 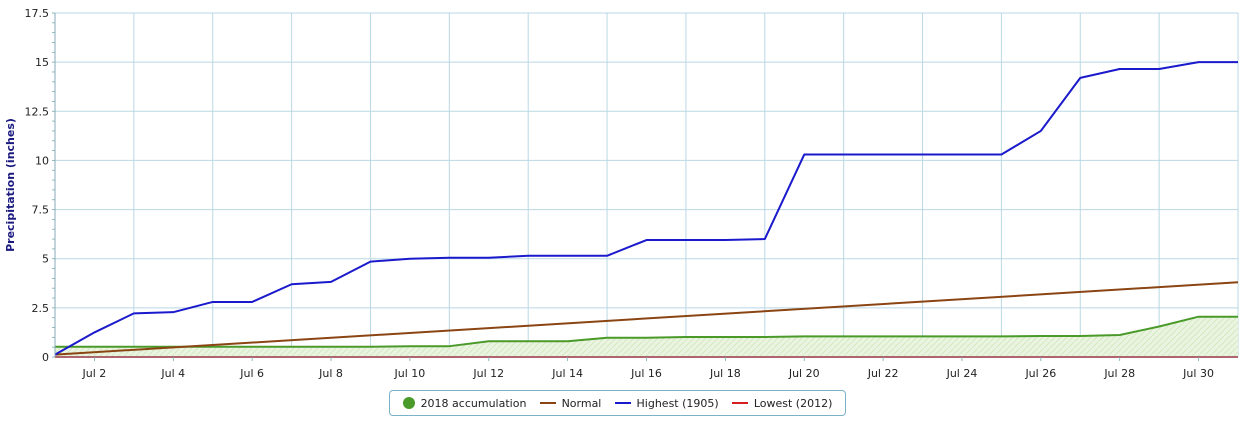 I want to click on y-tick-label: 10, so click(x=42, y=160).